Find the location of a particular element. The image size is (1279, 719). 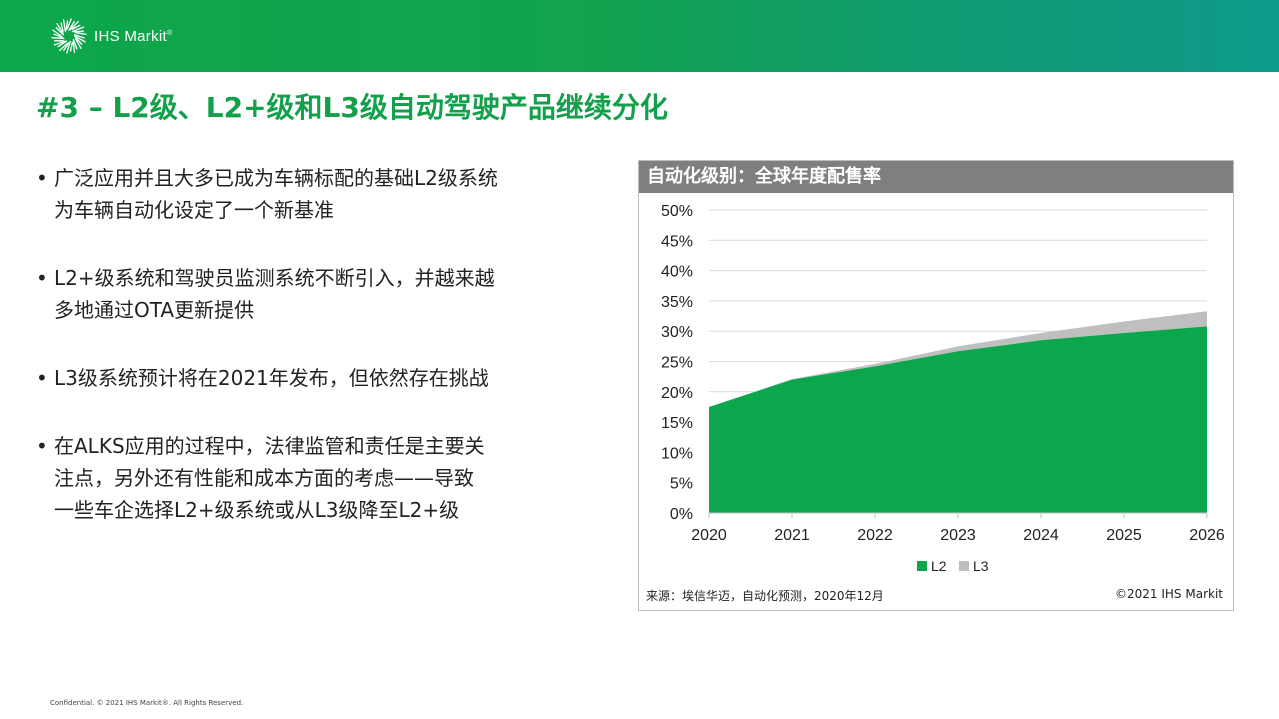

bullet-line: 多地通过OTA更新提供 is located at coordinates (154, 310).